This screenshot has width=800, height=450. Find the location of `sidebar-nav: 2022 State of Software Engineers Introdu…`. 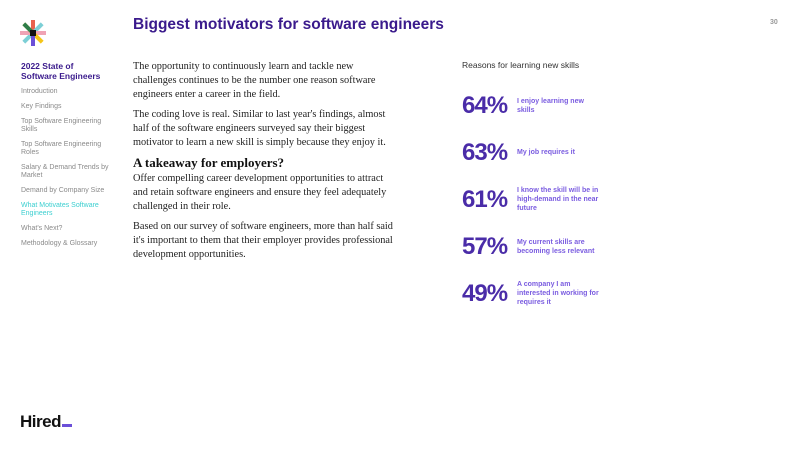

sidebar-nav: 2022 State of Software Engineers Introdu… is located at coordinates (66, 158).